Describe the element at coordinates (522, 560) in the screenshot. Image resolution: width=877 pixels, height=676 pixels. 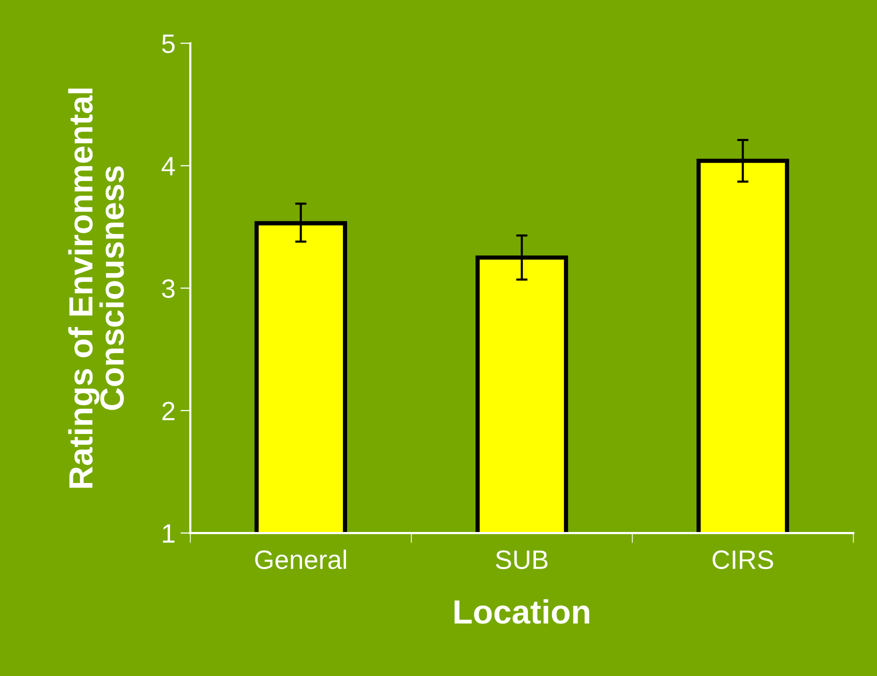
I see `x-tick-label: SUB` at that location.